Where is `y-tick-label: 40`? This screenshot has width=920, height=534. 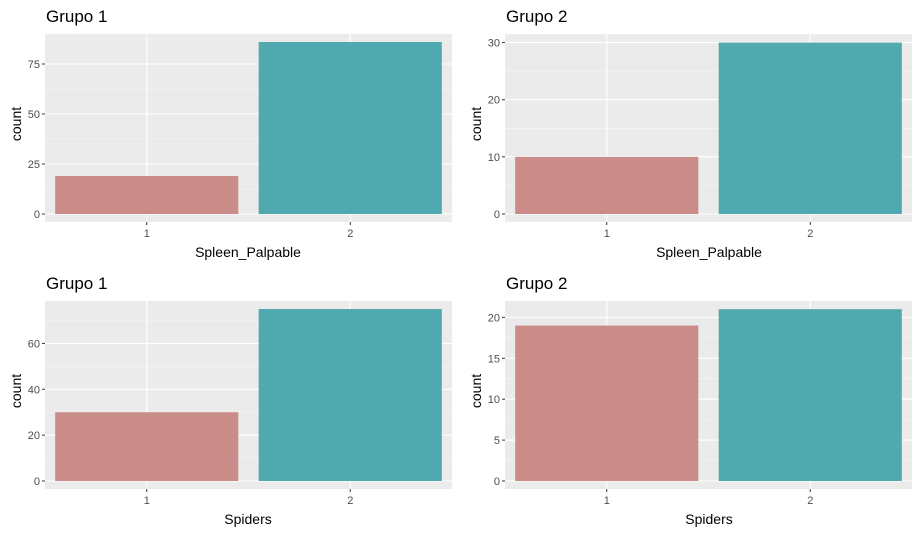
y-tick-label: 40 is located at coordinates (34, 390).